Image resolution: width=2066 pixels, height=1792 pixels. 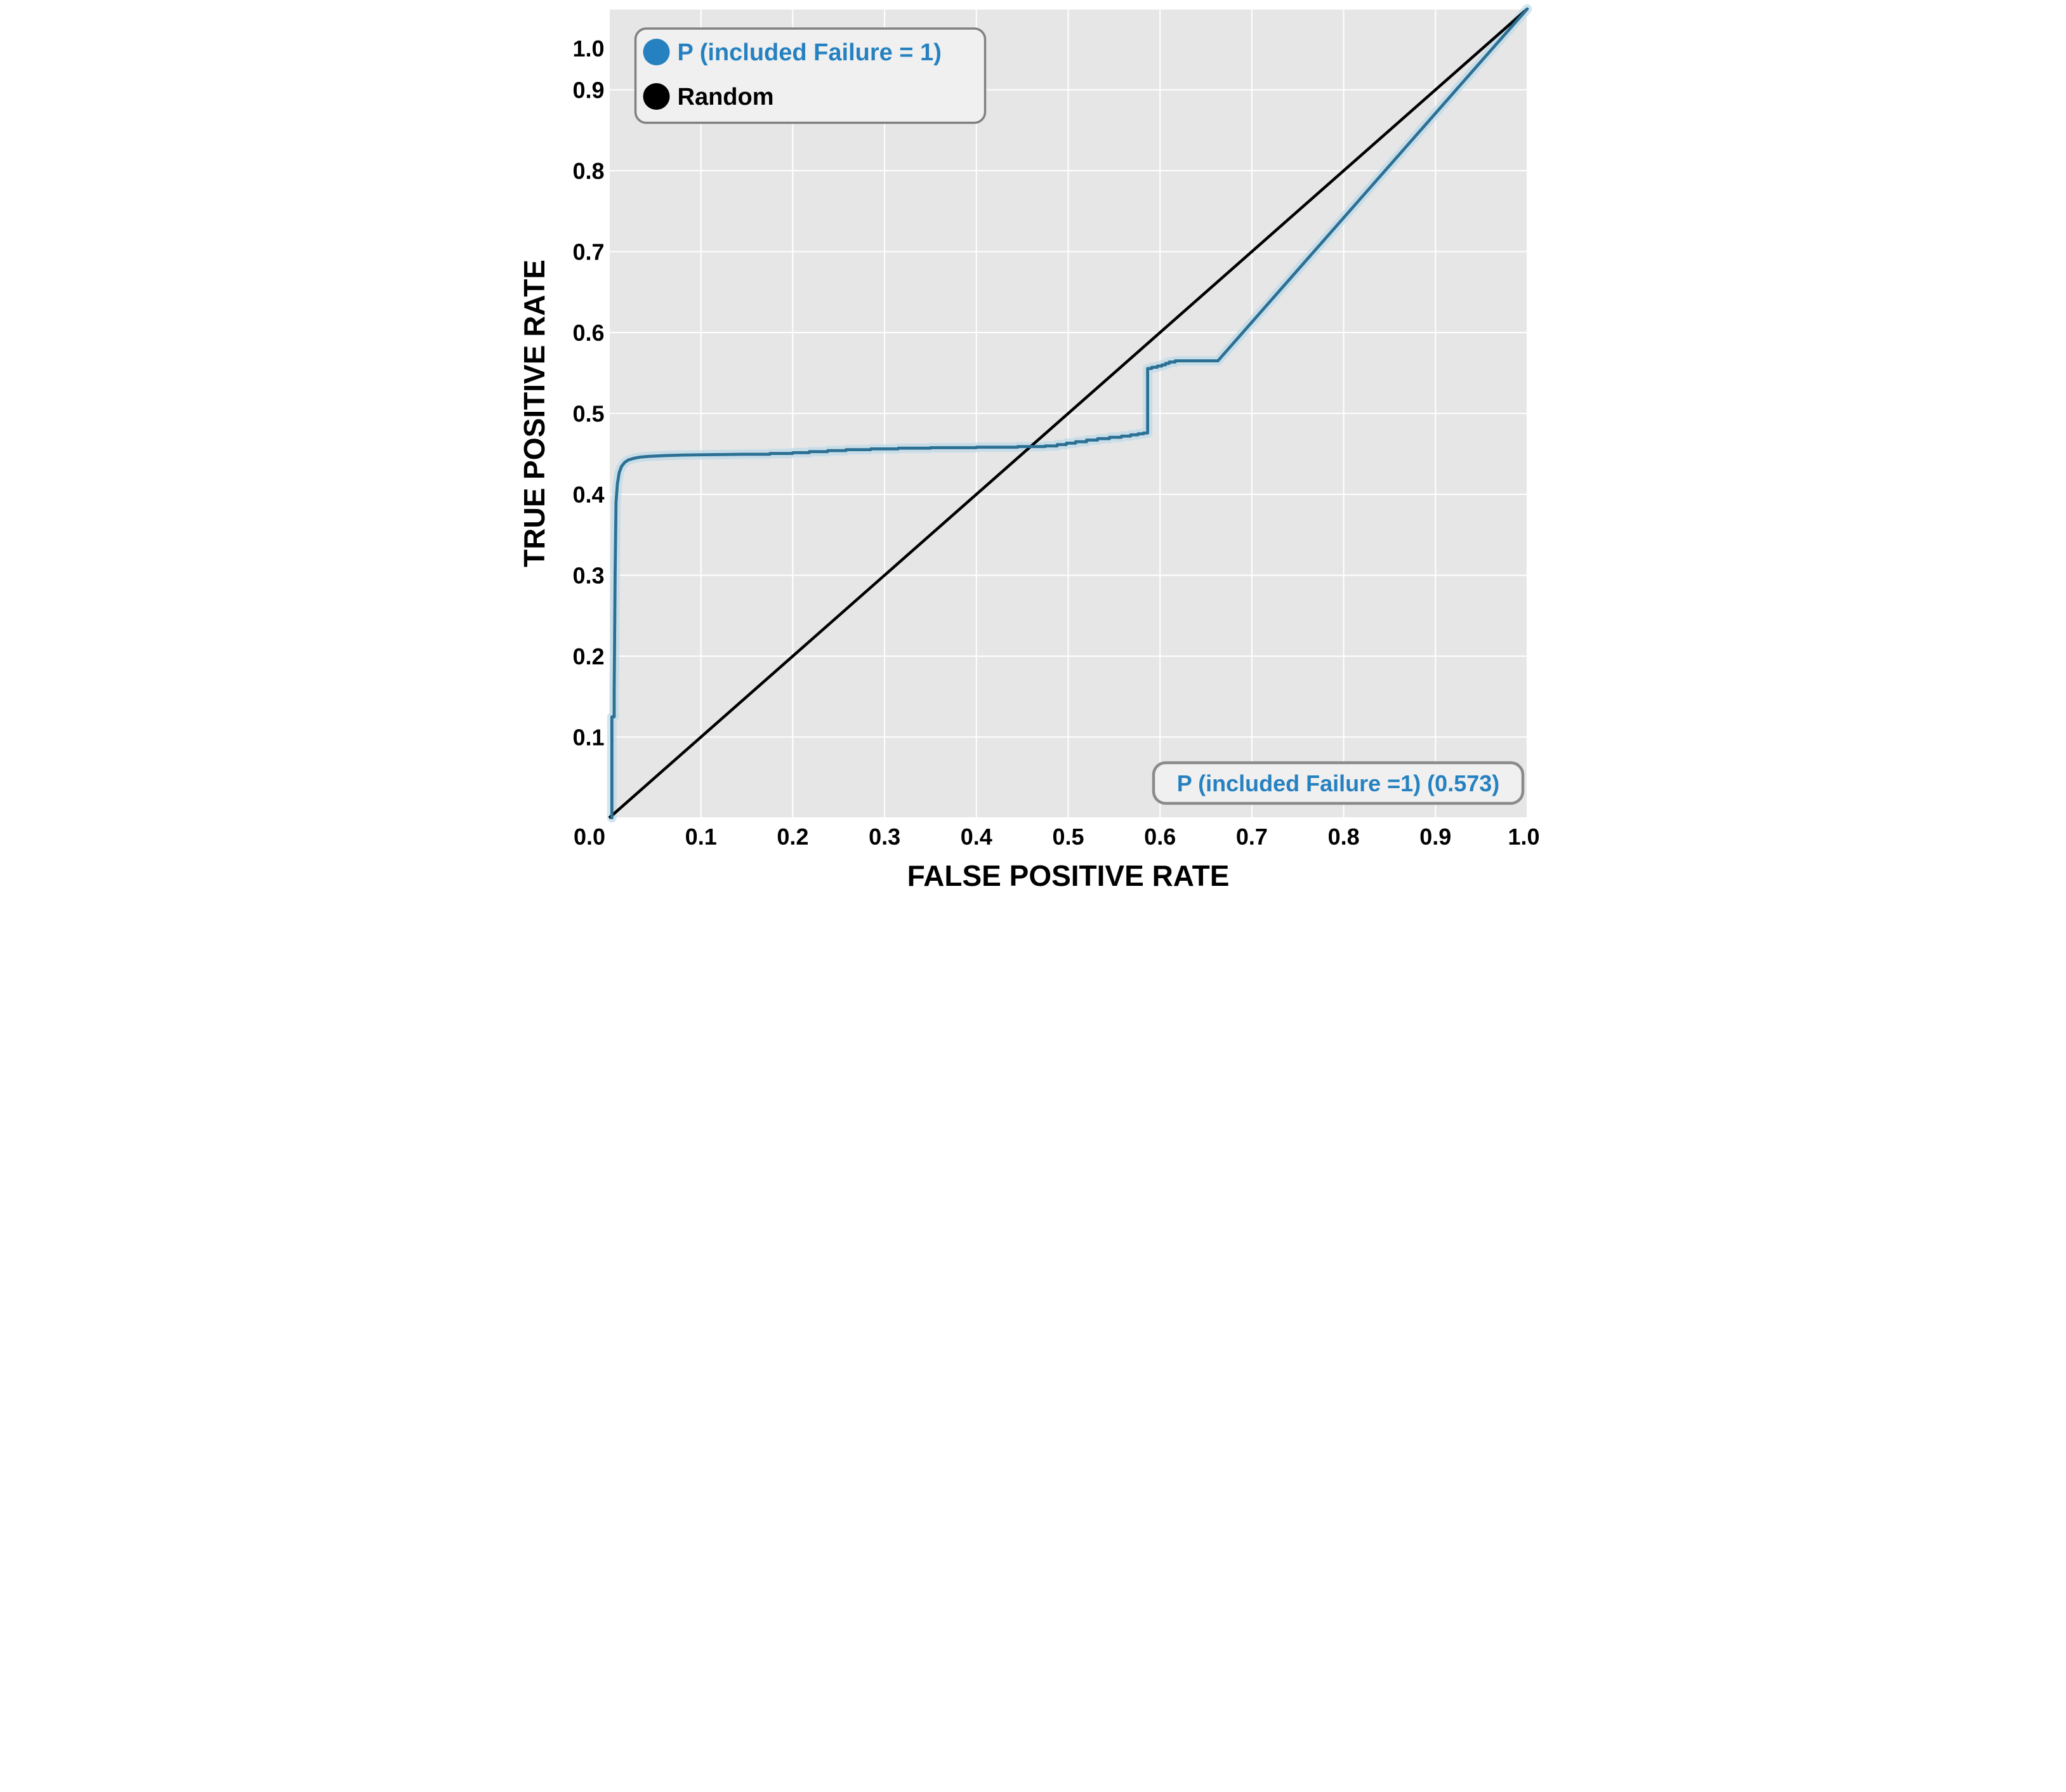 I want to click on auc-annotation-label: P (included Failure =1) (0.573), so click(x=1338, y=783).